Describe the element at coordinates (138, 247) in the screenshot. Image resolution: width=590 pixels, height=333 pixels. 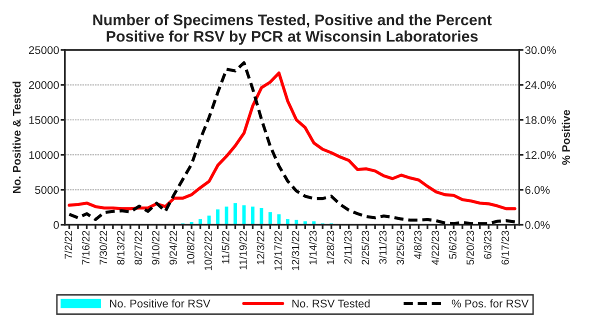
I see `x-tick-label: 8/27/22` at that location.